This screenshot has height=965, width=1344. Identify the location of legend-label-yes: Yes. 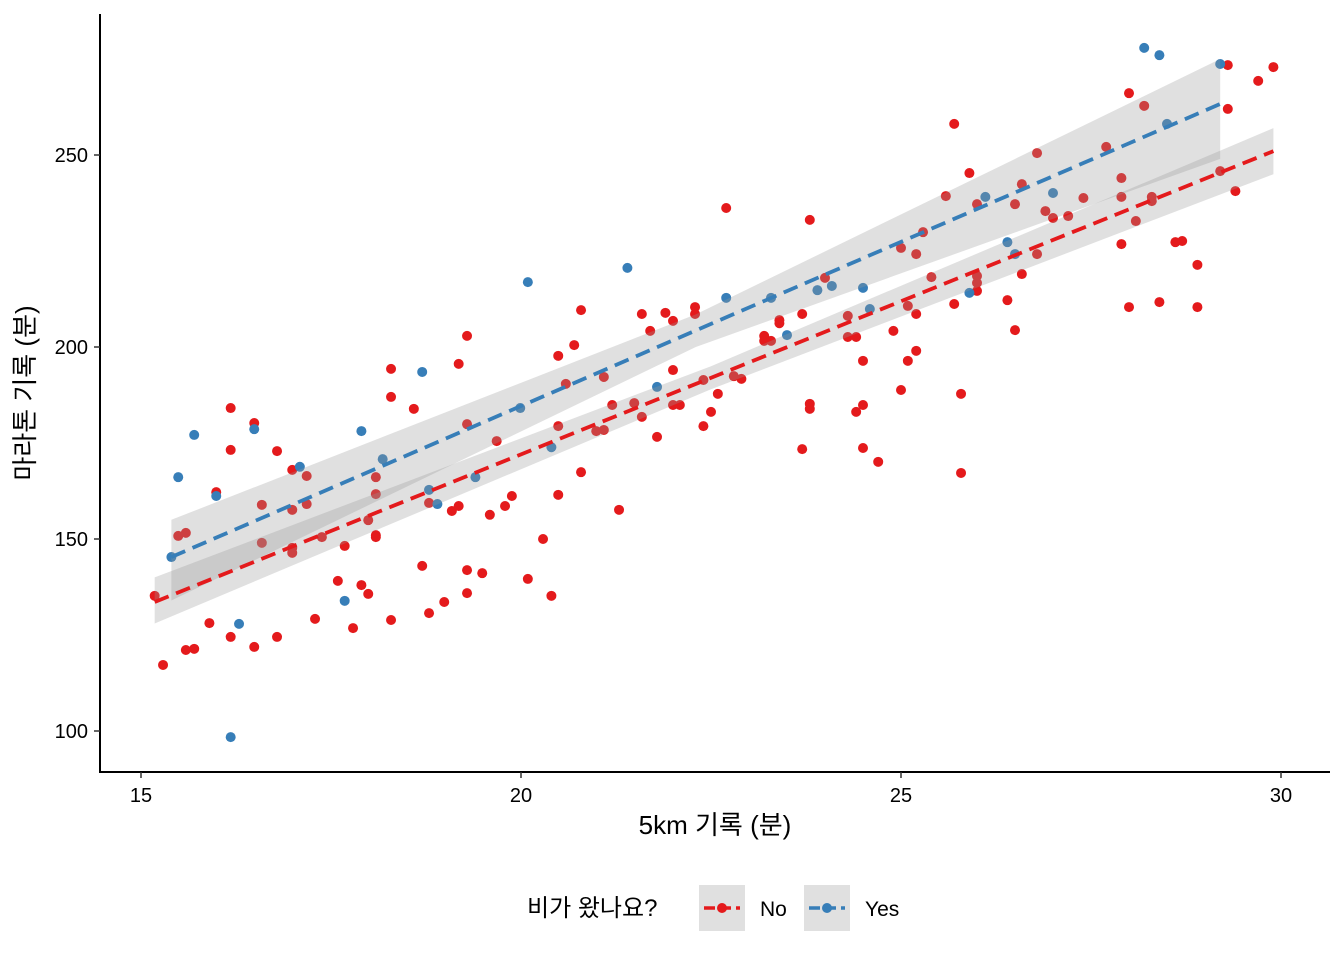
(882, 909).